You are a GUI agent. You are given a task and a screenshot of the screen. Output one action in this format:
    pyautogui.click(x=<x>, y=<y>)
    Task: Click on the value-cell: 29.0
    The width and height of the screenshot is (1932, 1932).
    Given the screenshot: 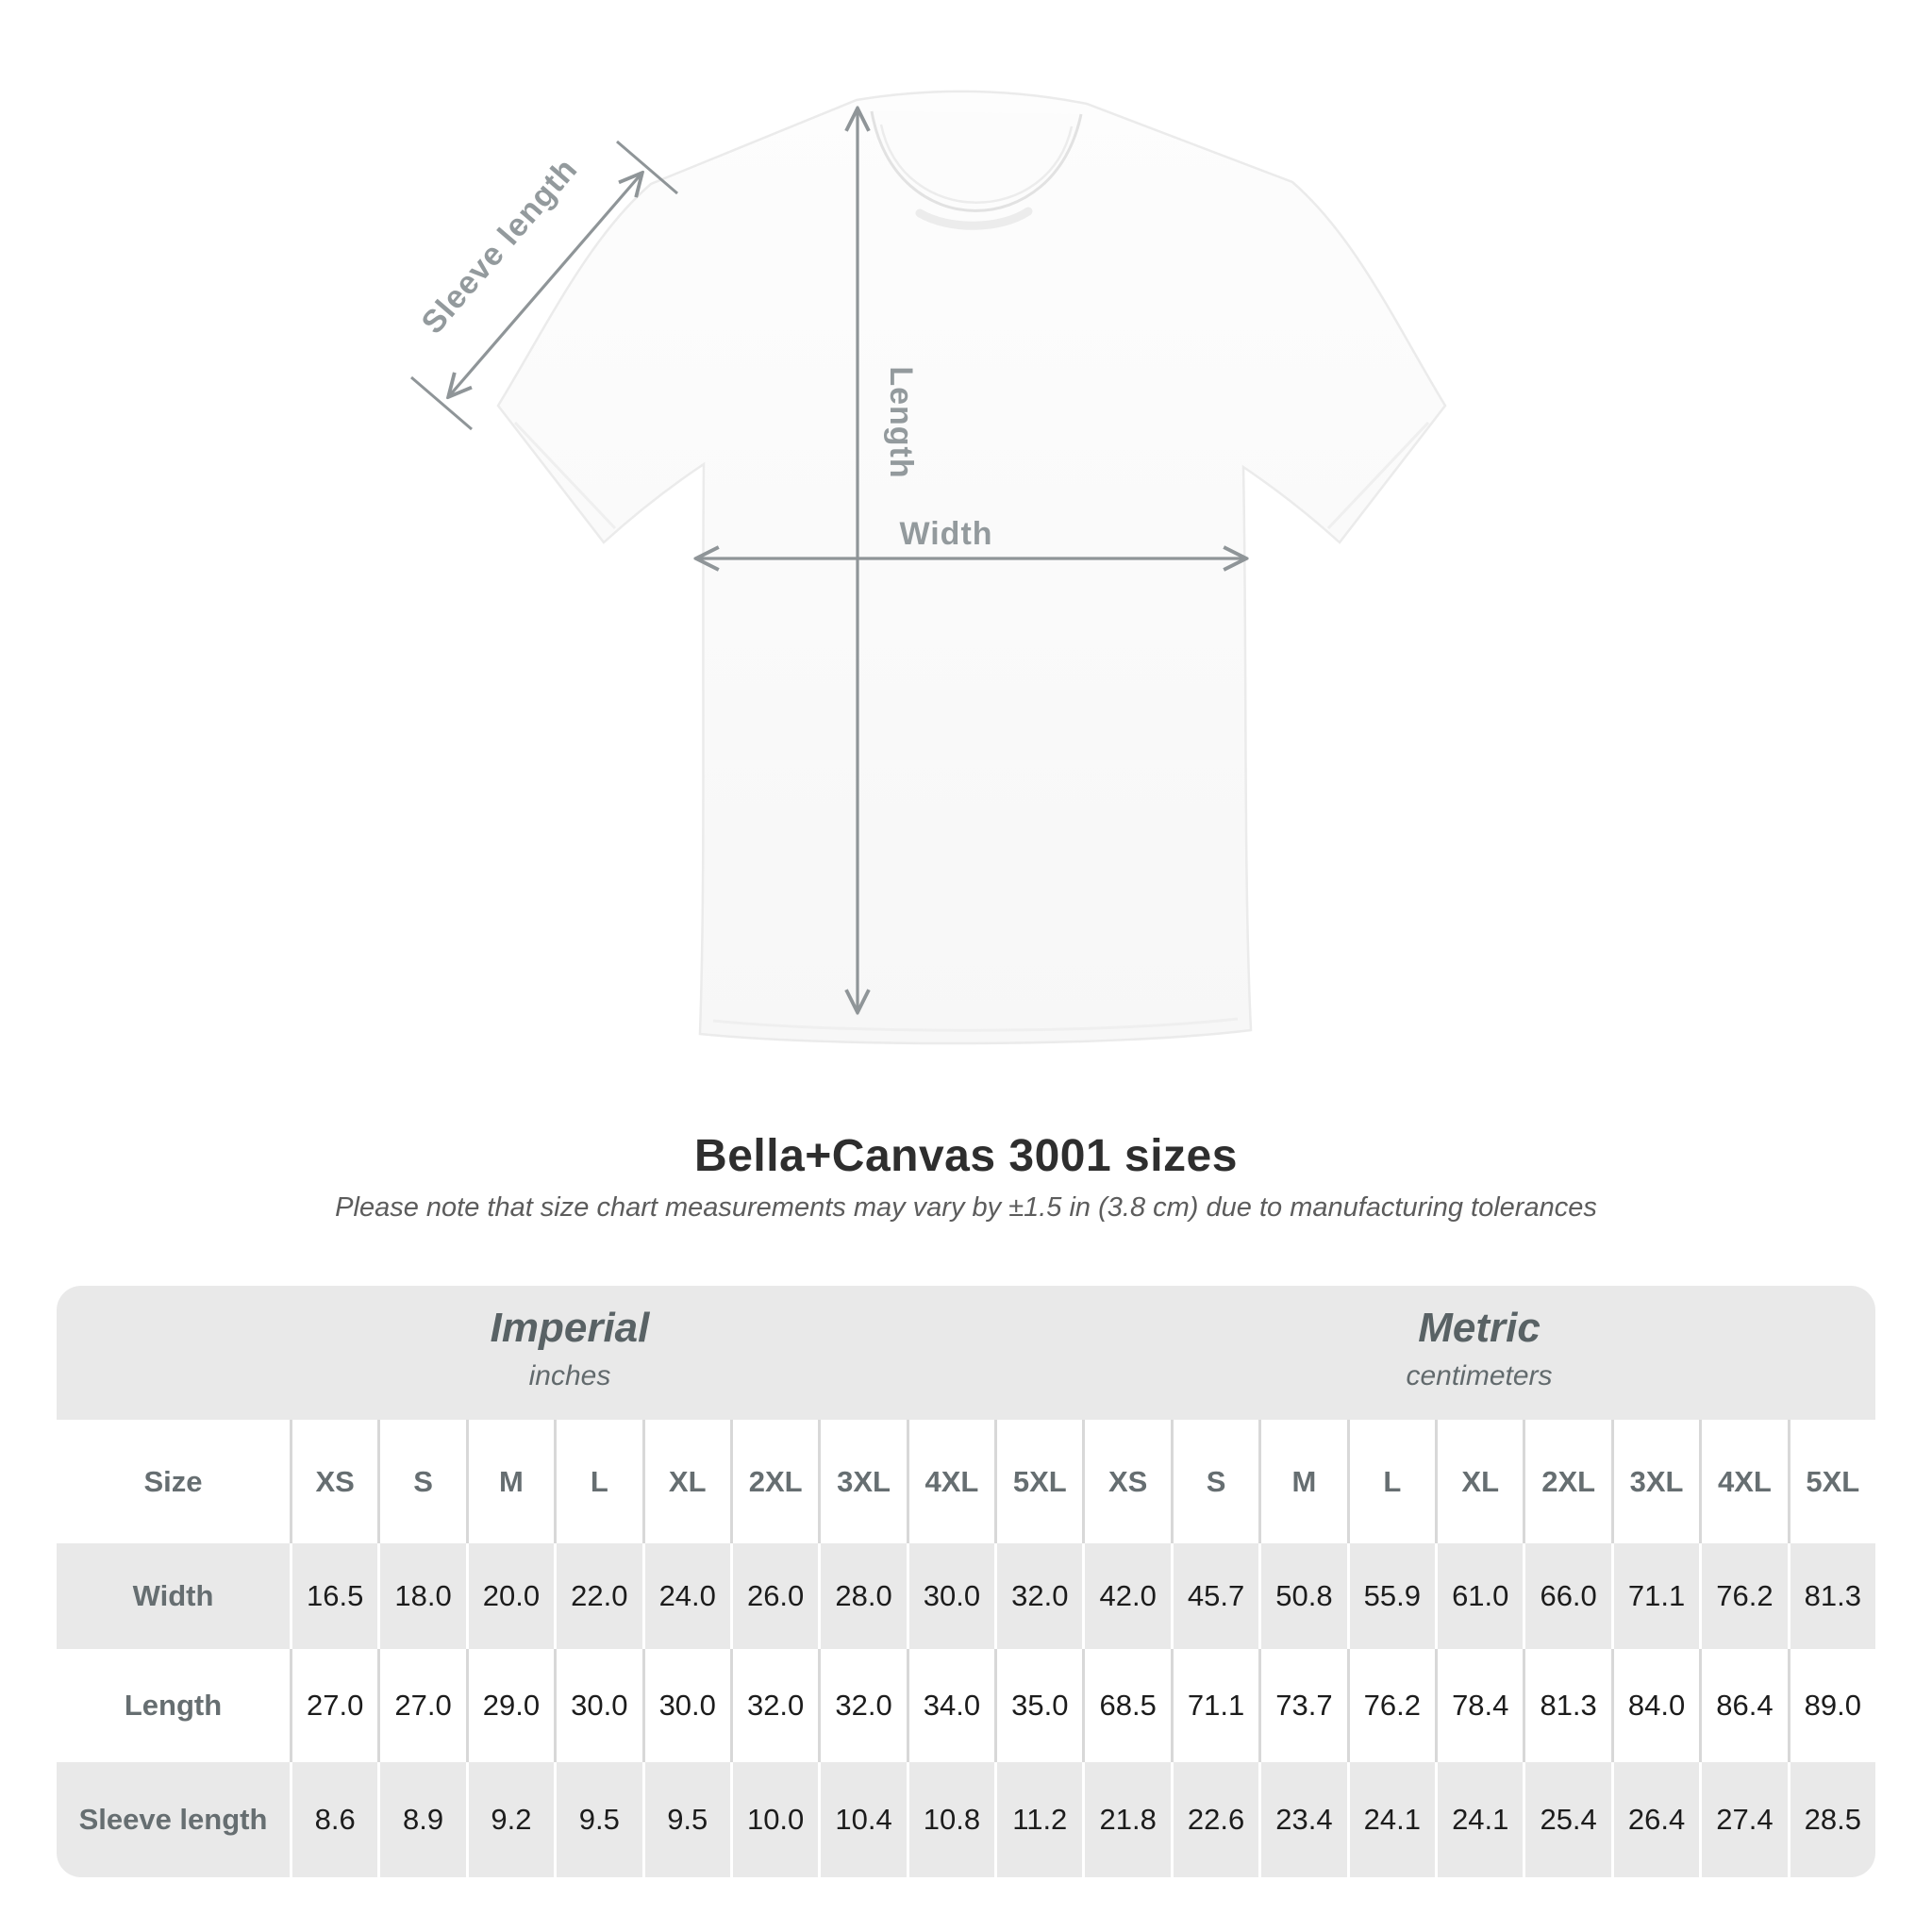 What is the action you would take?
    pyautogui.click(x=510, y=1706)
    